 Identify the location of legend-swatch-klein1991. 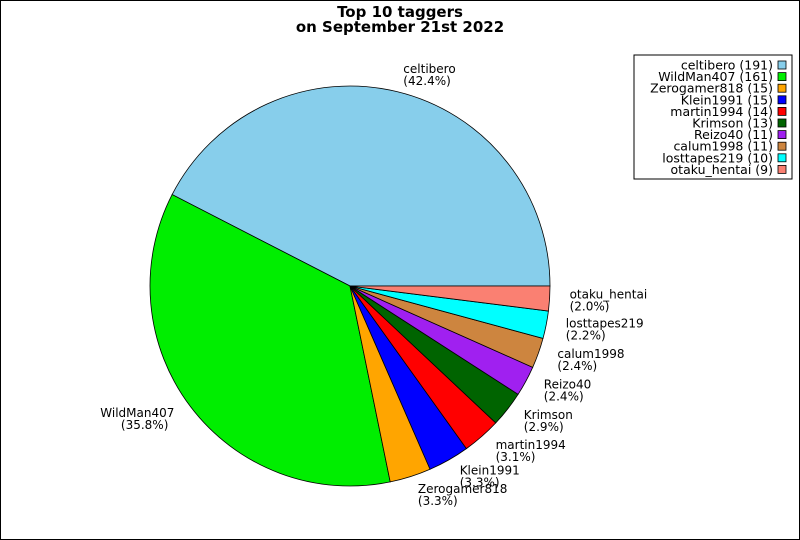
(782, 100).